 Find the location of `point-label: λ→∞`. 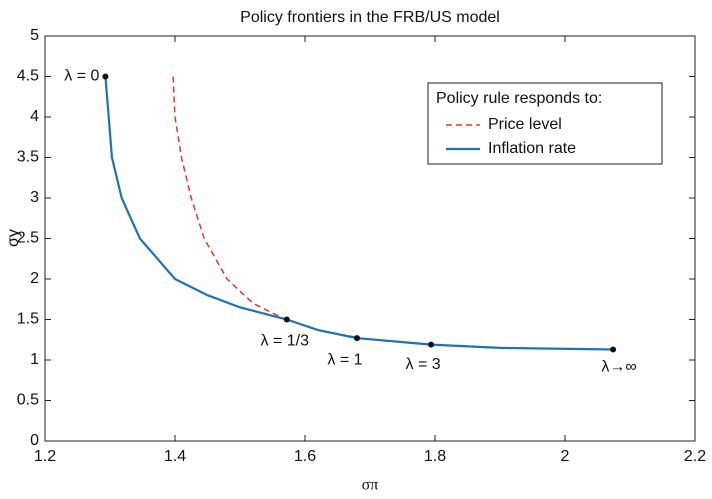

point-label: λ→∞ is located at coordinates (618, 367).